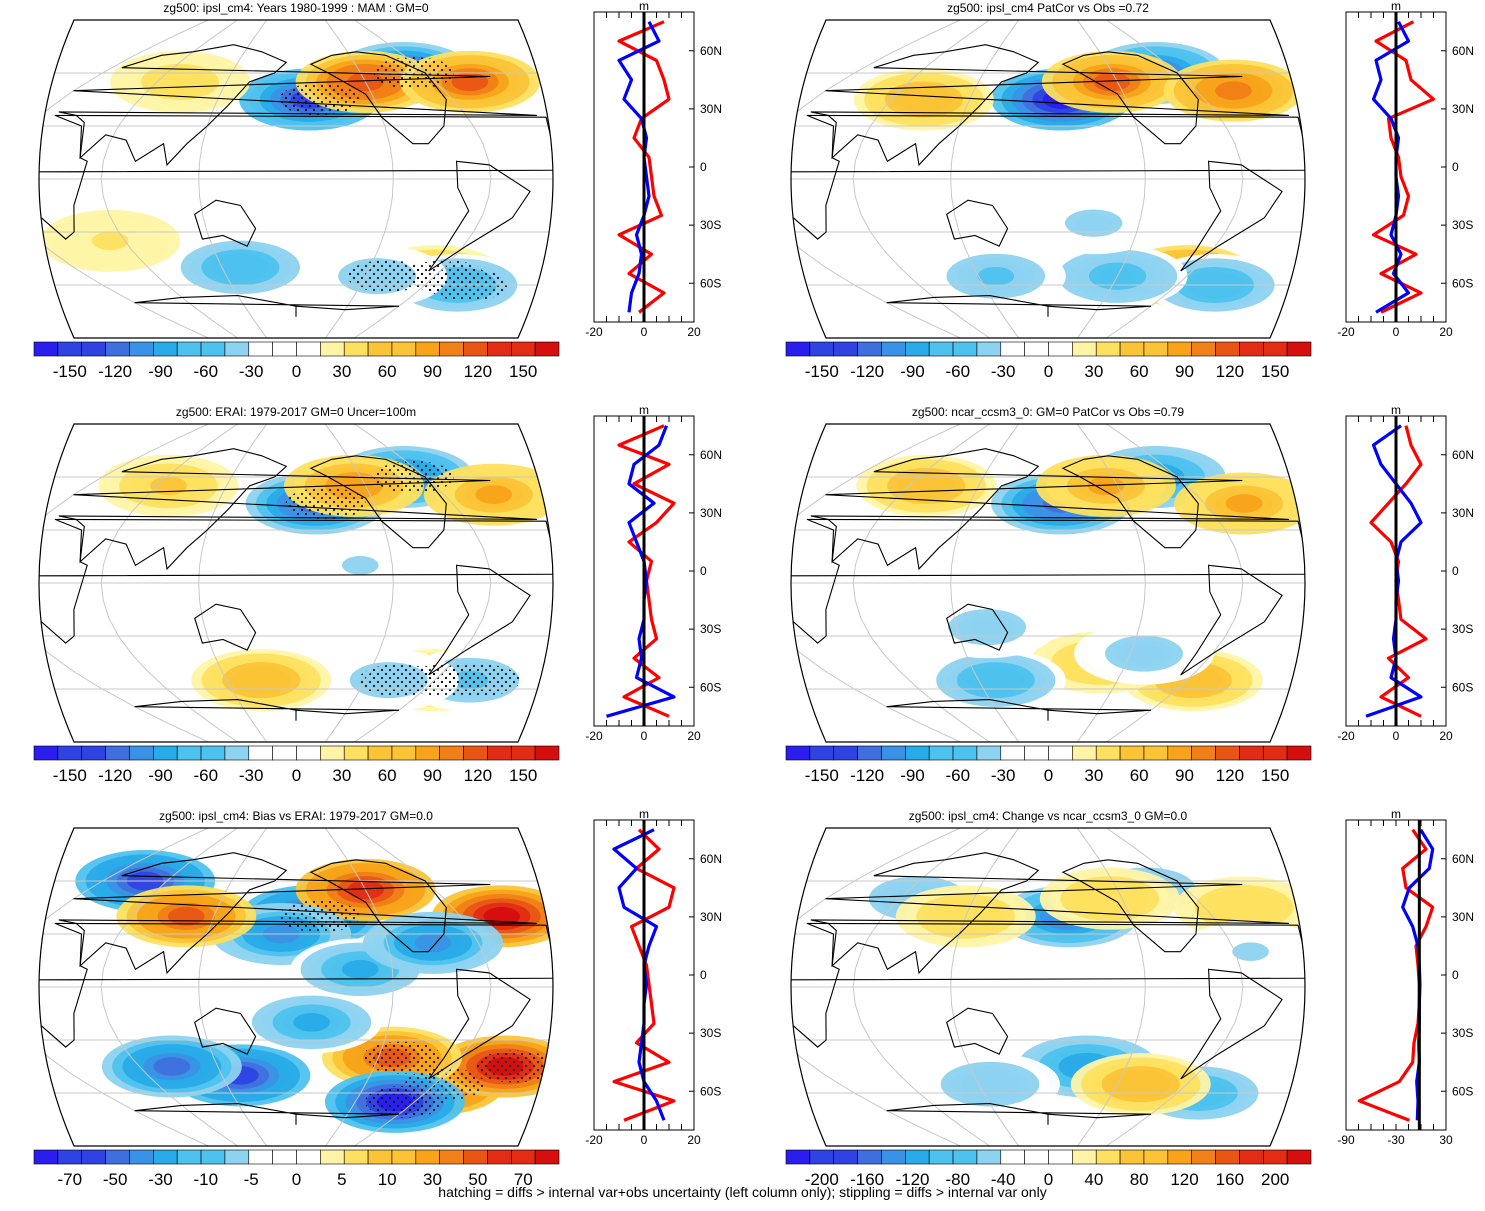  Describe the element at coordinates (711, 513) in the screenshot. I see `profile-lat-label: 30N` at that location.